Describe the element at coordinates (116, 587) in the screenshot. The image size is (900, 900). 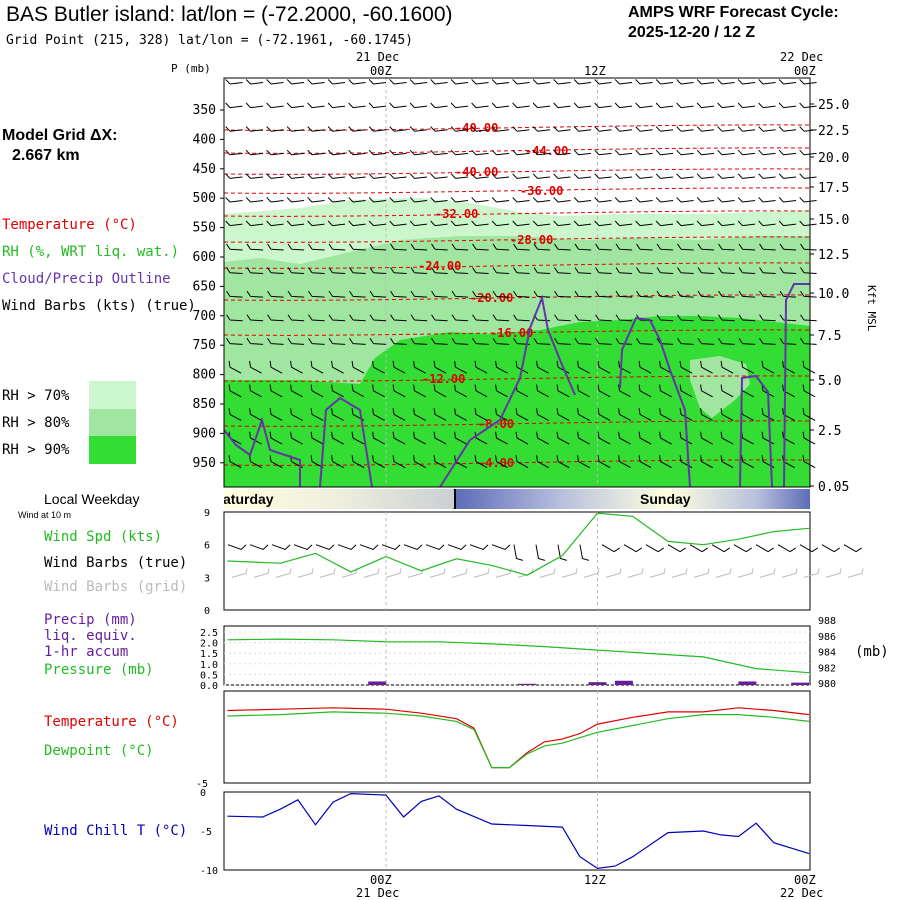
I see `wind-barbs-grid-label: Wind Barbs (grid)` at that location.